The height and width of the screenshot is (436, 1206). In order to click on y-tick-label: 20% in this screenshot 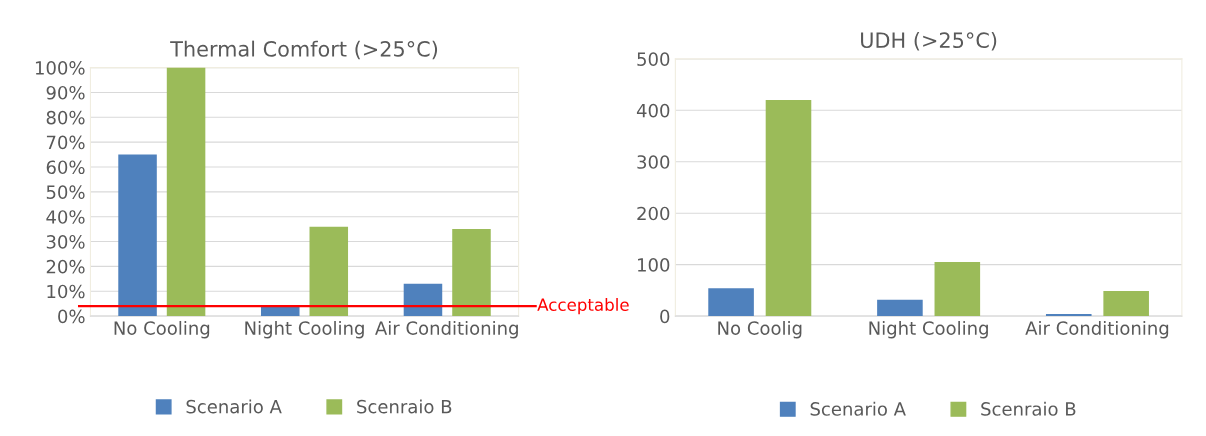, I will do `click(65, 266)`.